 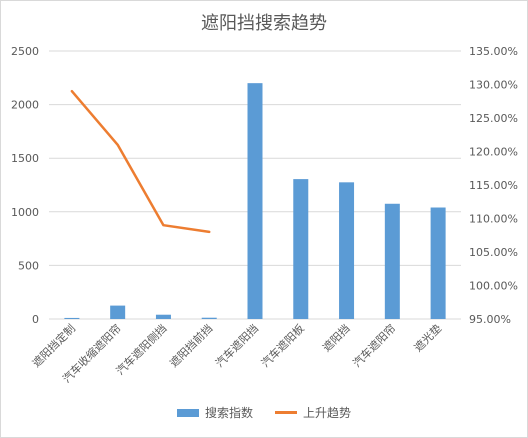 What do you see at coordinates (493, 286) in the screenshot?
I see `right-axis-tick-label: 100.00%` at bounding box center [493, 286].